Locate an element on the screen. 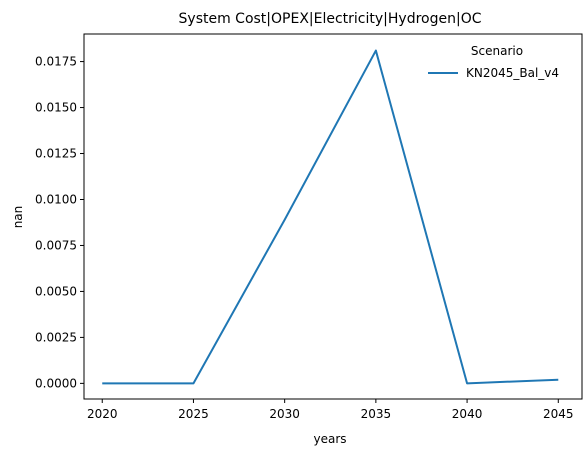 Image resolution: width=588 pixels, height=456 pixels. y-tick-label: 0.0100 is located at coordinates (56, 199).